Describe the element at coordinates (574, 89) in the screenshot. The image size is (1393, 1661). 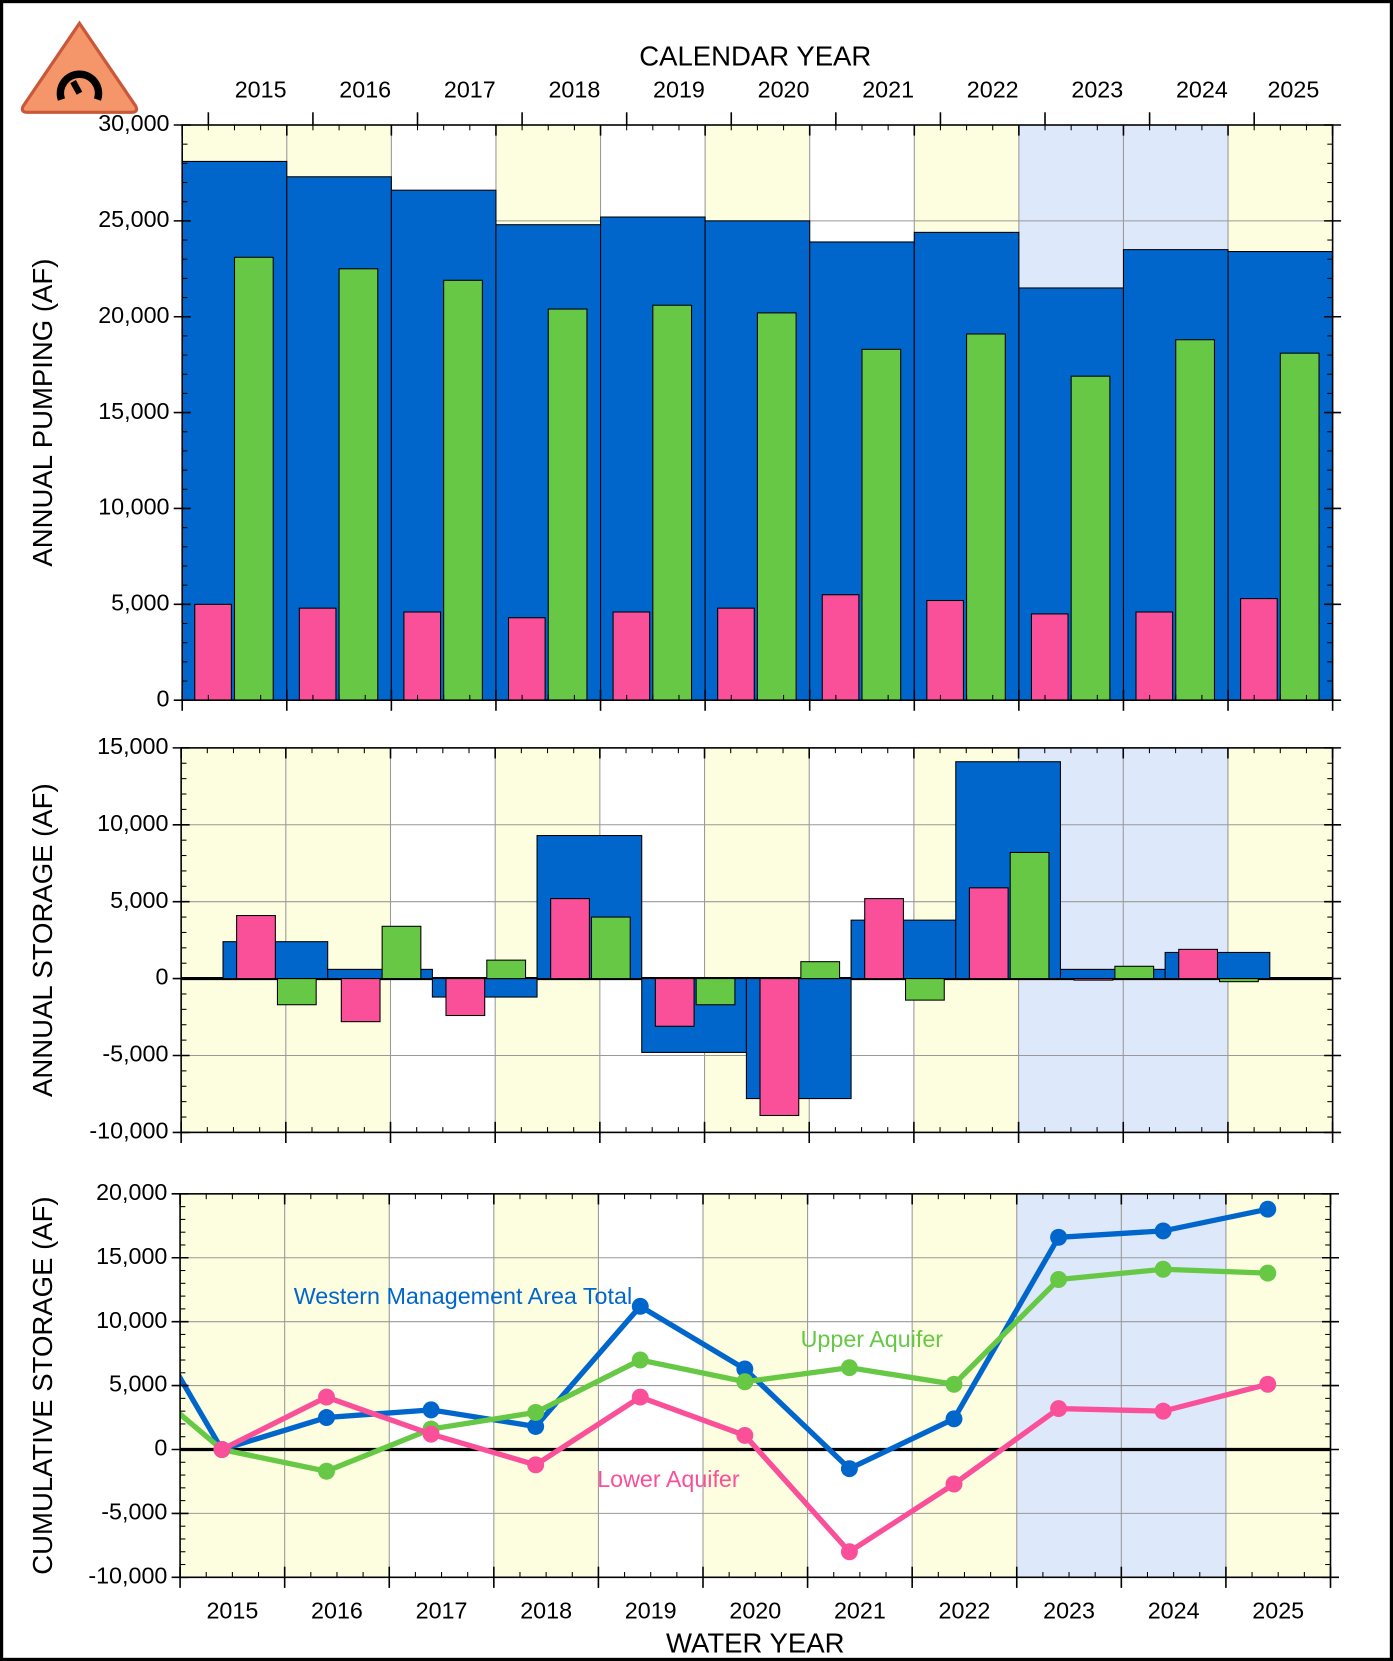
I see `x2-tick-label: 2018` at that location.